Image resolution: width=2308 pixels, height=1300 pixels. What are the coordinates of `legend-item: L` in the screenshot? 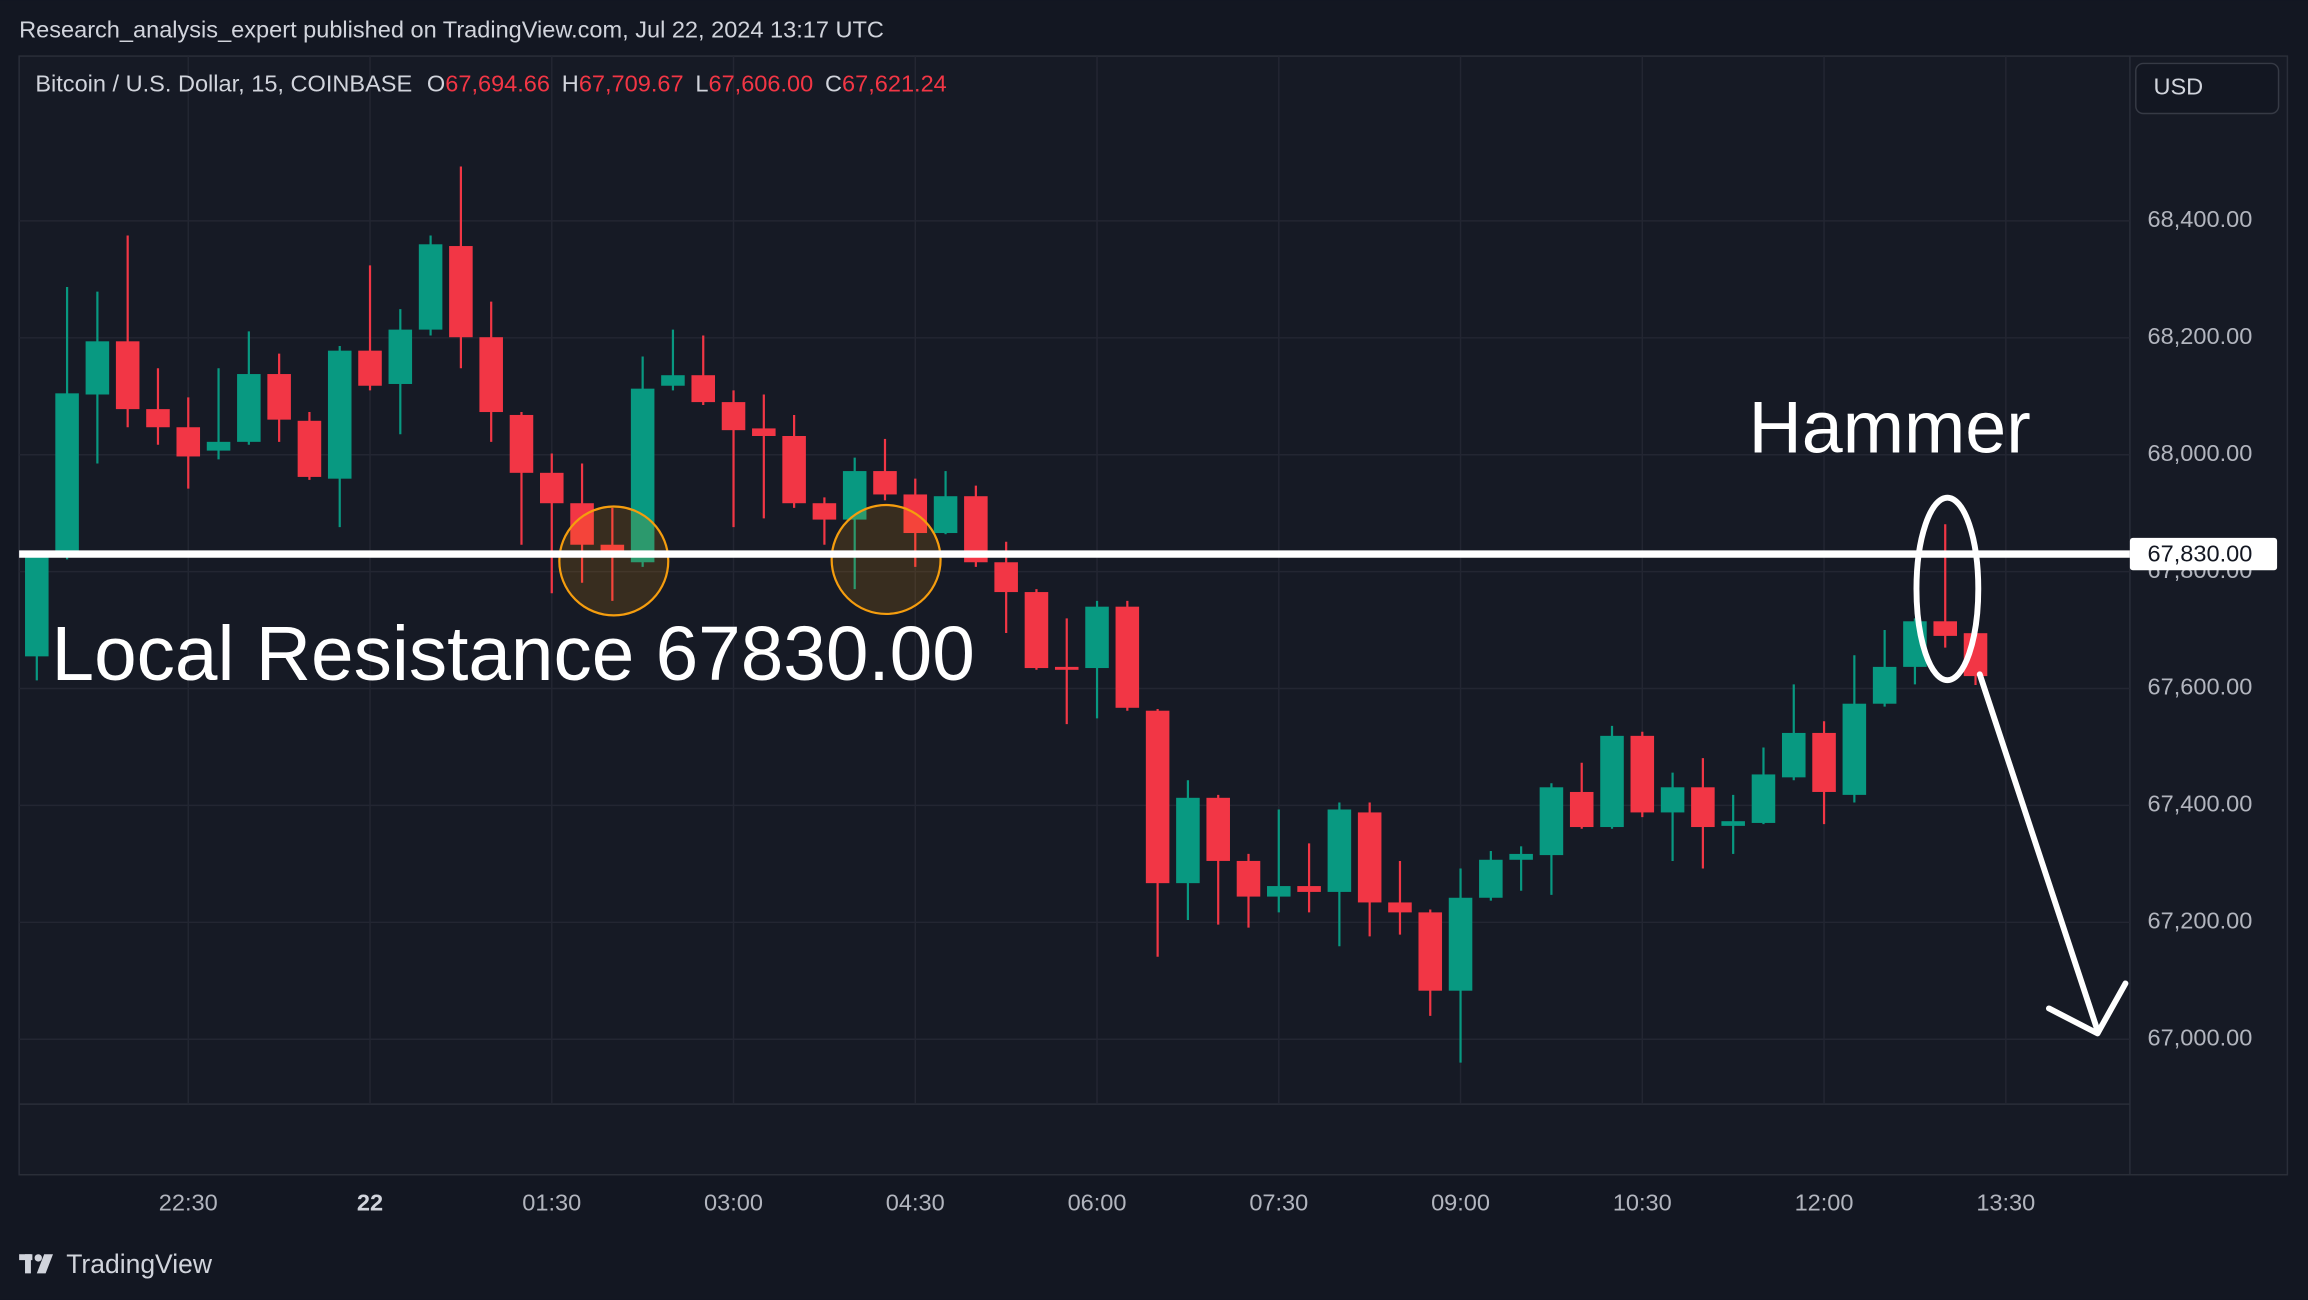 It's located at (701, 84).